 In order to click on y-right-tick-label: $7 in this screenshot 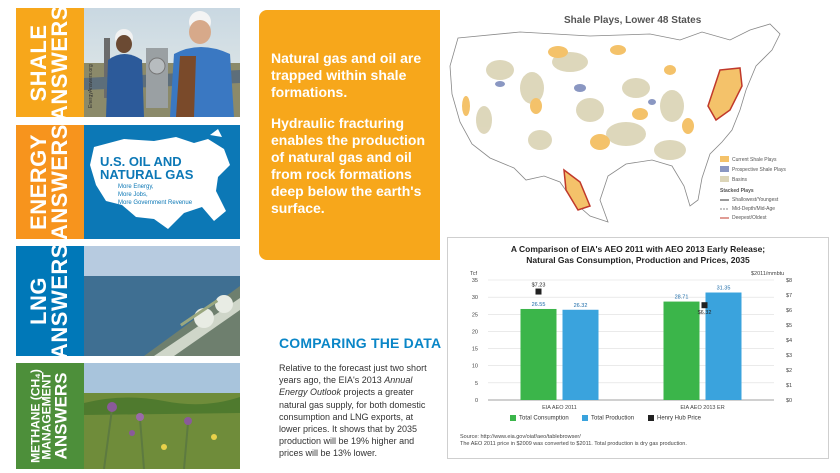, I will do `click(789, 296)`.